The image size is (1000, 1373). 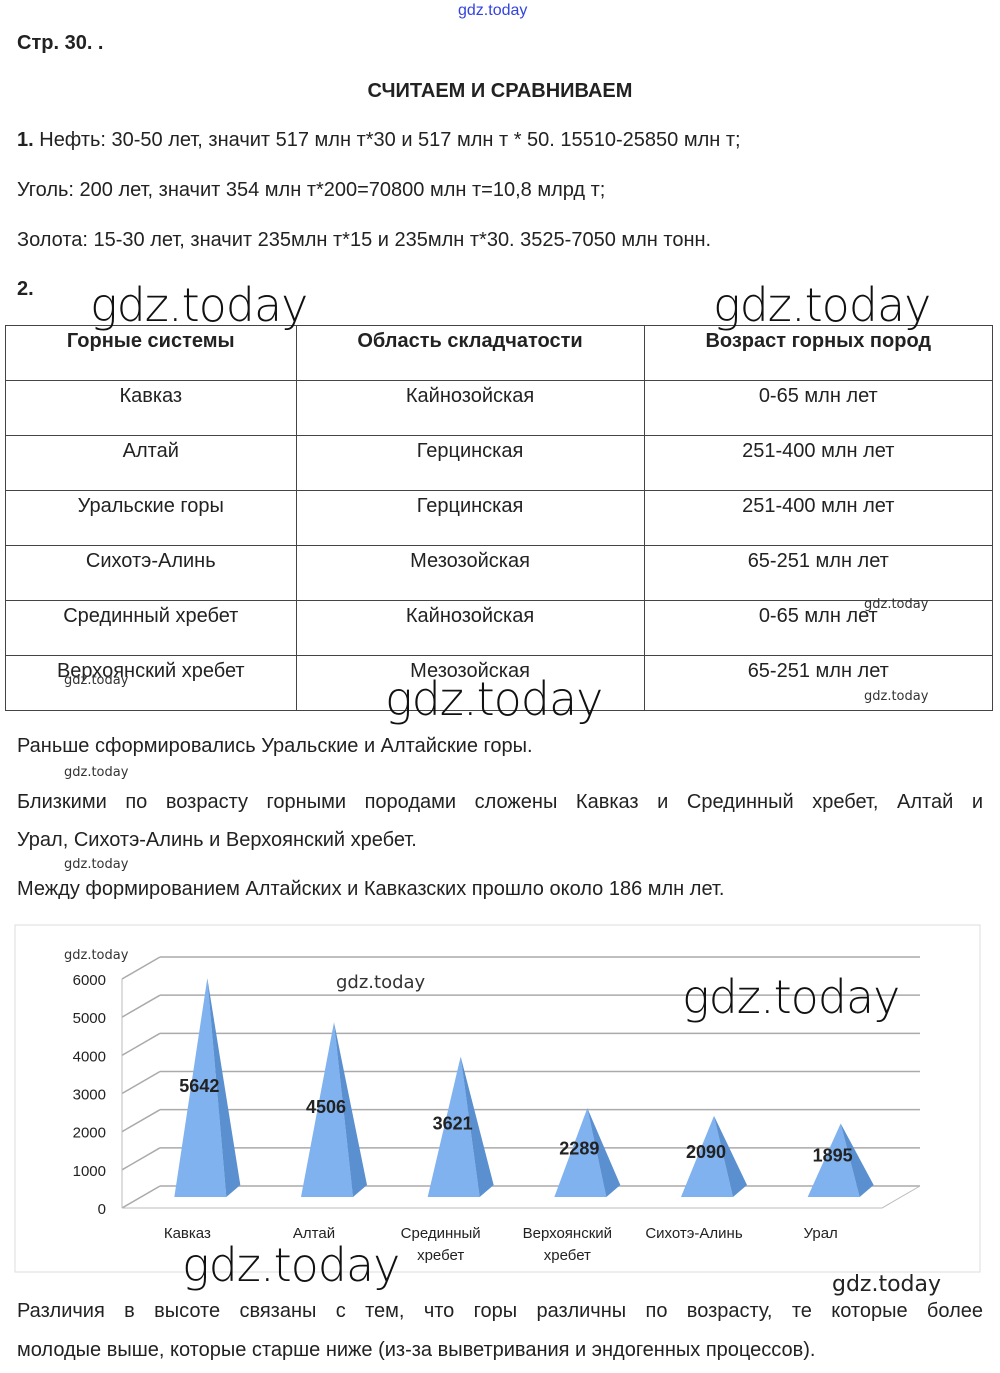 I want to click on y-tick-label: 6000, so click(x=89, y=980).